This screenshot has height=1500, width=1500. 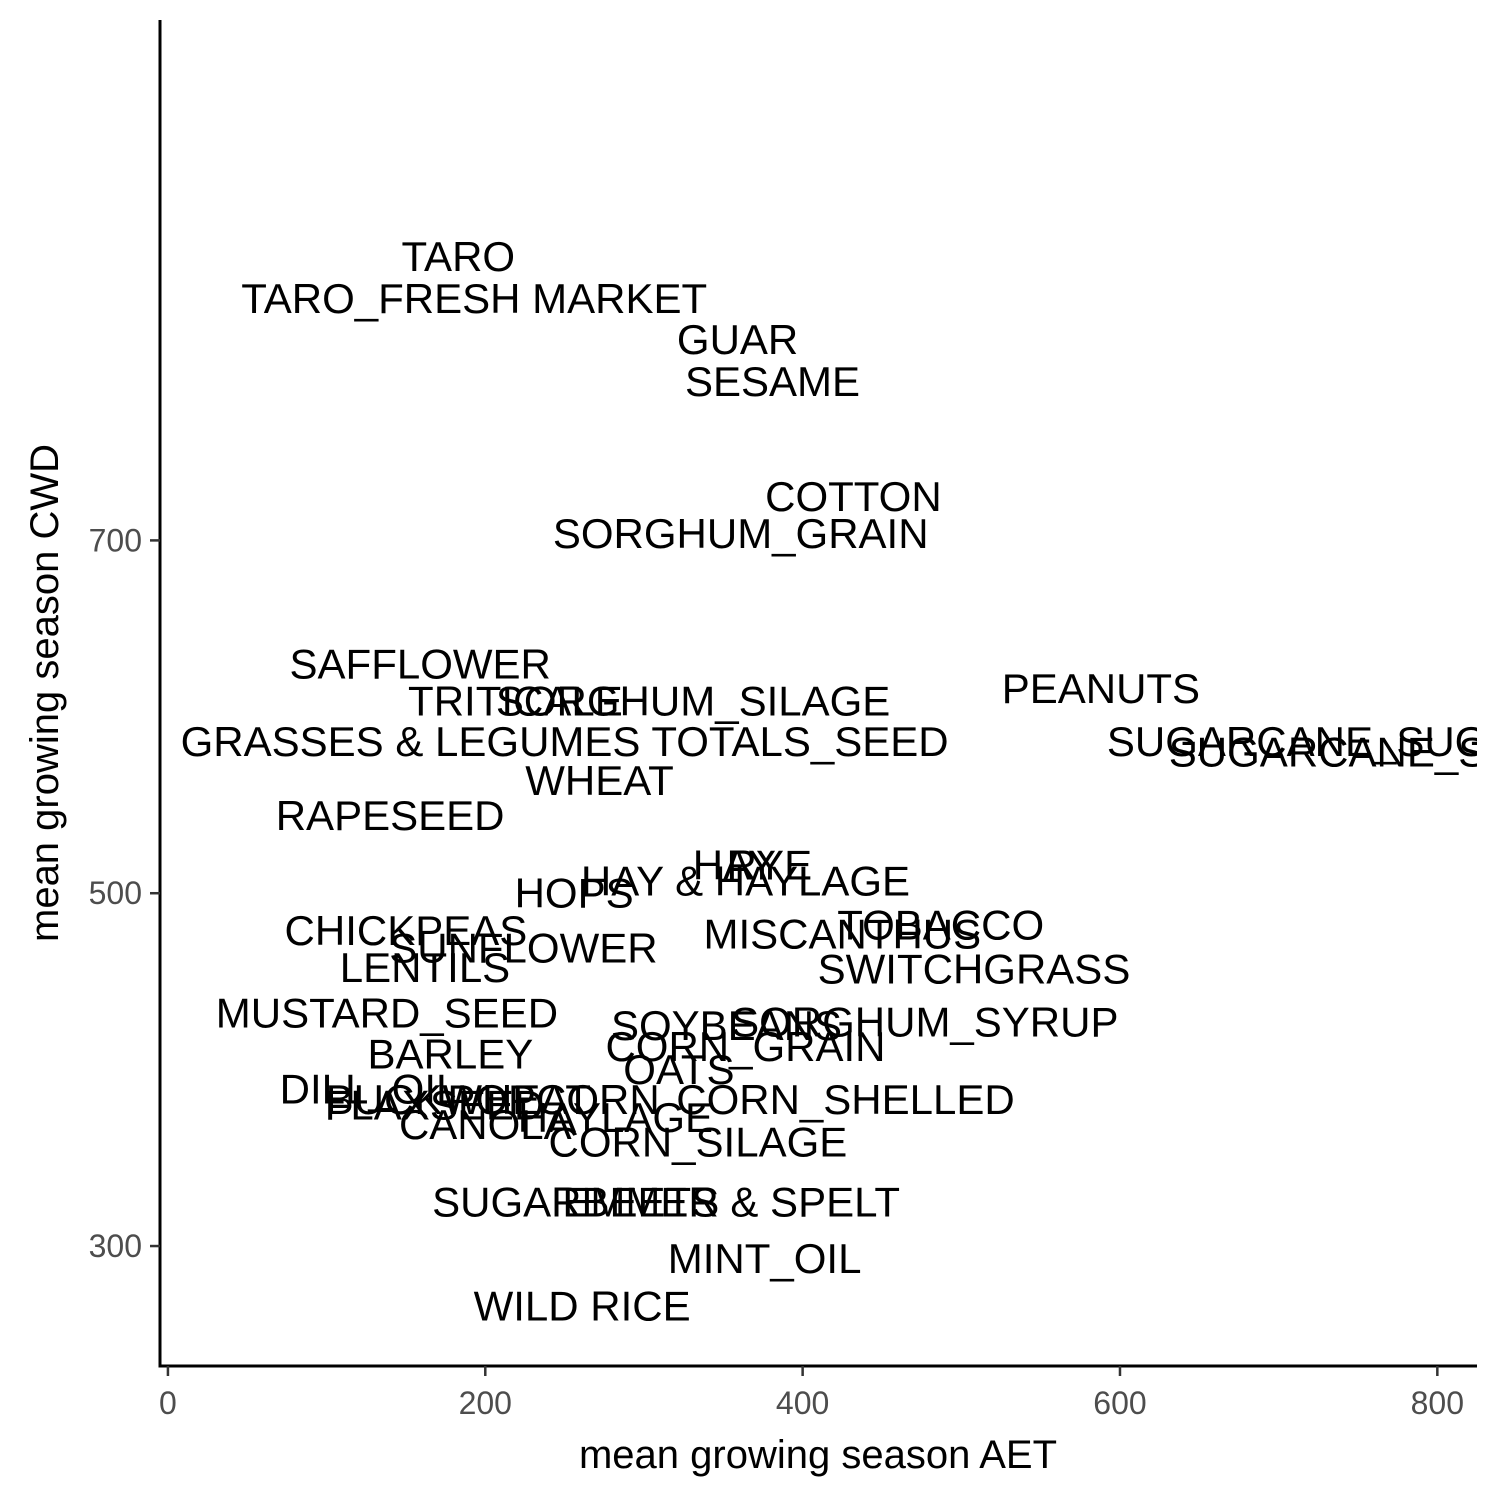 I want to click on point-label-hay: HAY, so click(x=734, y=865).